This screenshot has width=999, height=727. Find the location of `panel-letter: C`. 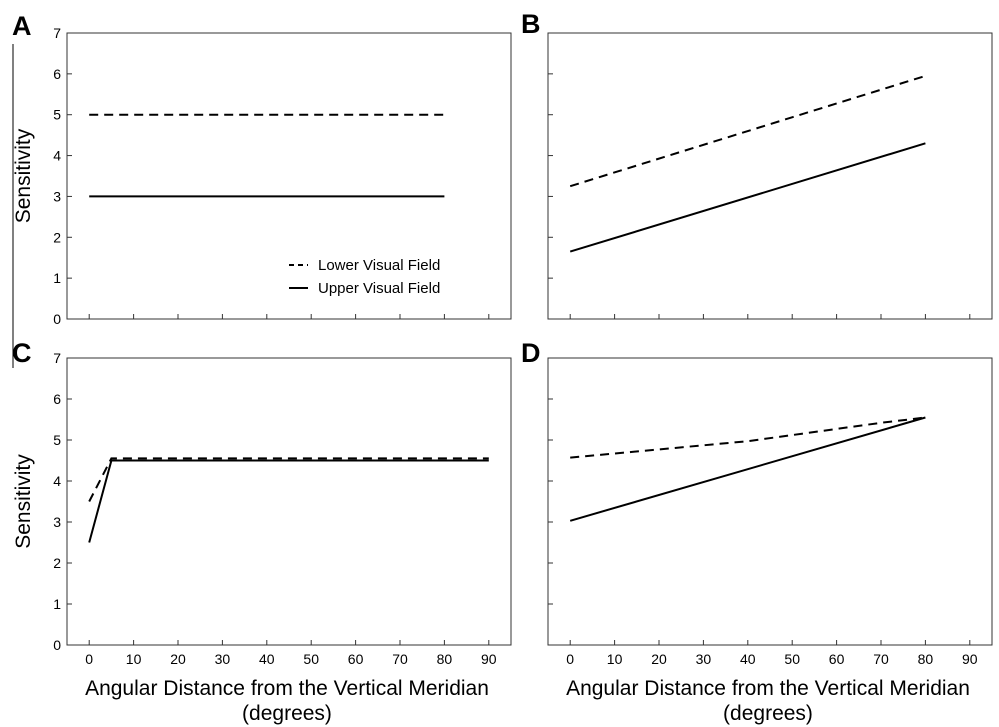

panel-letter: C is located at coordinates (22, 353).